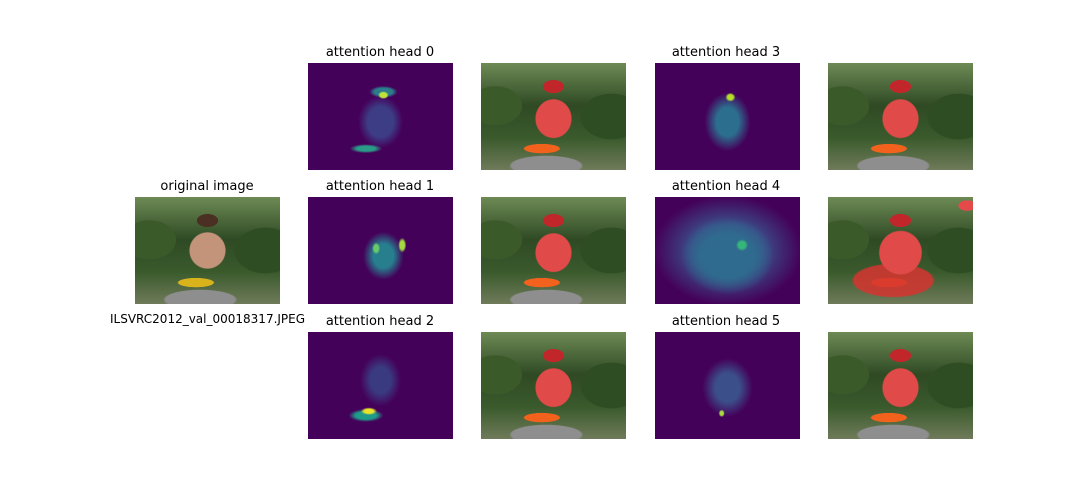 This screenshot has width=1080, height=504. I want to click on attention-head-1-title: attention head 1, so click(380, 186).